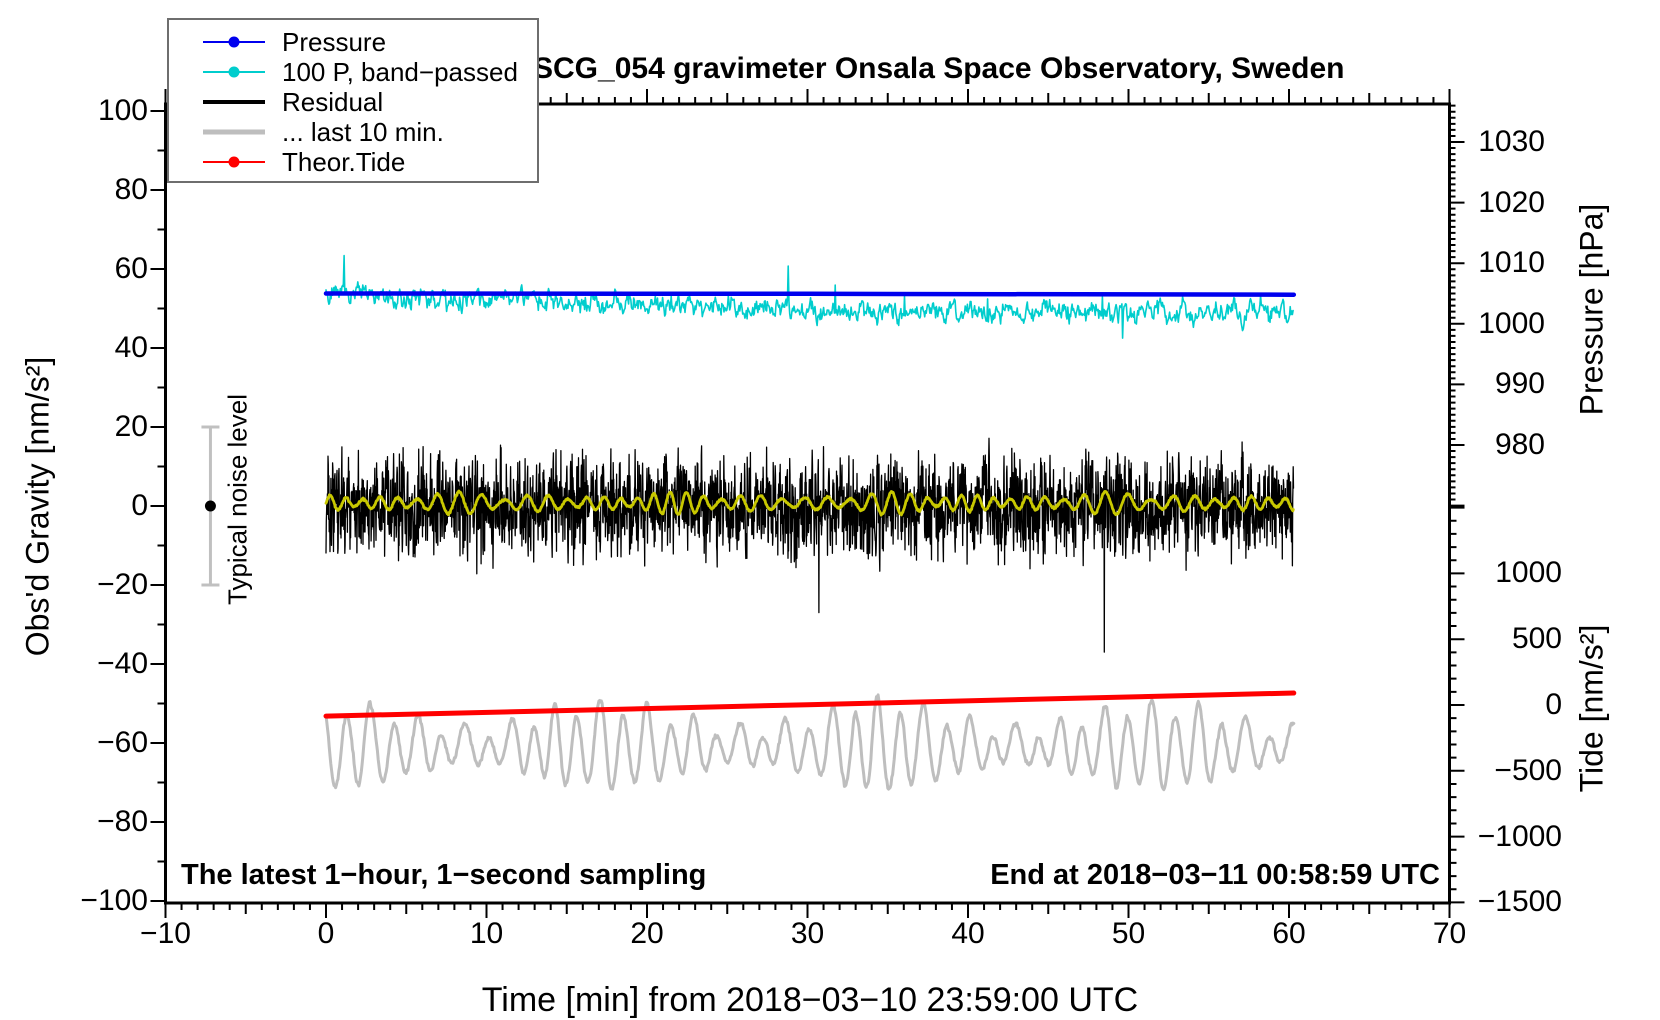  What do you see at coordinates (165, 933) in the screenshot?
I see `x-axis-tick-label: −10` at bounding box center [165, 933].